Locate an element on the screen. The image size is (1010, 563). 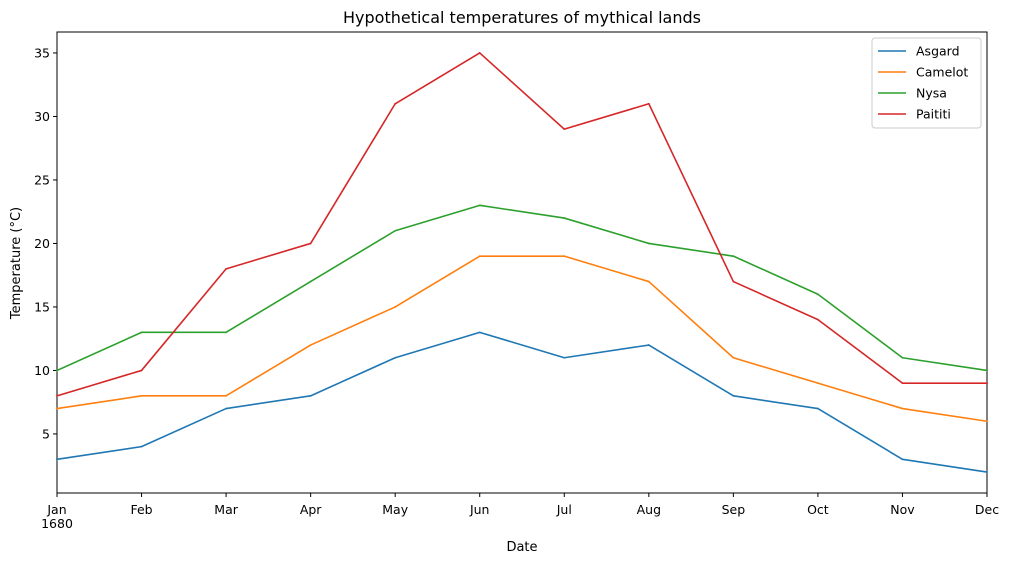
y-tick-label: 35 is located at coordinates (42, 52).